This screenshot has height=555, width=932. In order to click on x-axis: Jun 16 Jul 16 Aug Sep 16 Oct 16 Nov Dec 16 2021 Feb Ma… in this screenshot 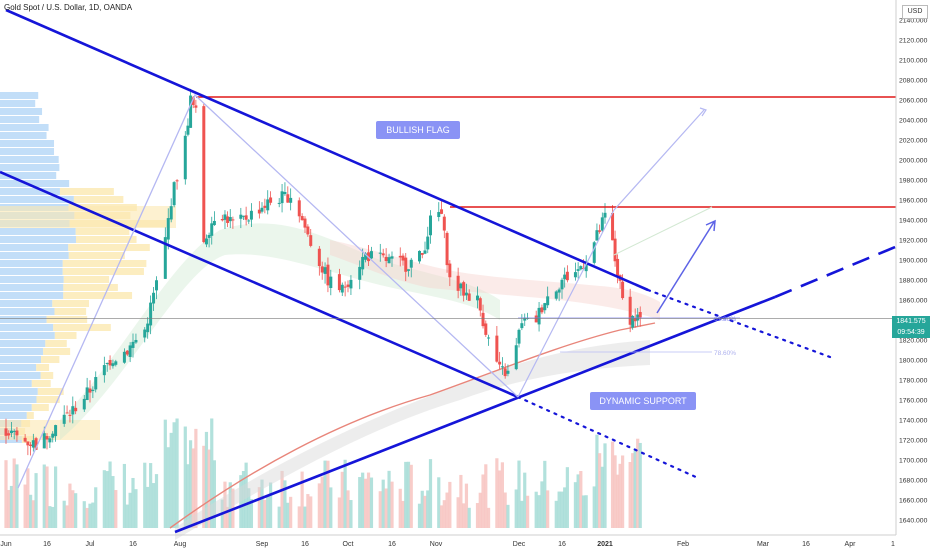, I will do `click(448, 541)`.